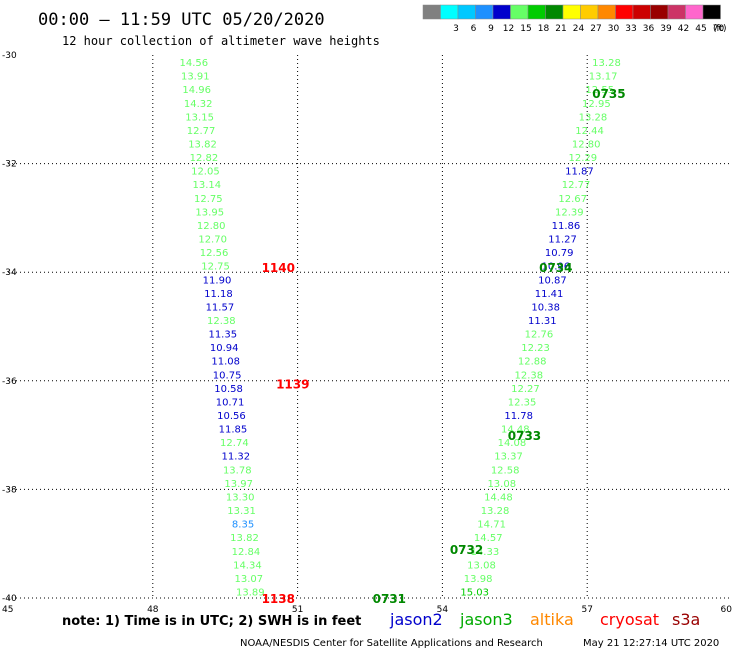 The height and width of the screenshot is (650, 740). Describe the element at coordinates (212, 240) in the screenshot. I see `wave-height-value: 12.70` at that location.